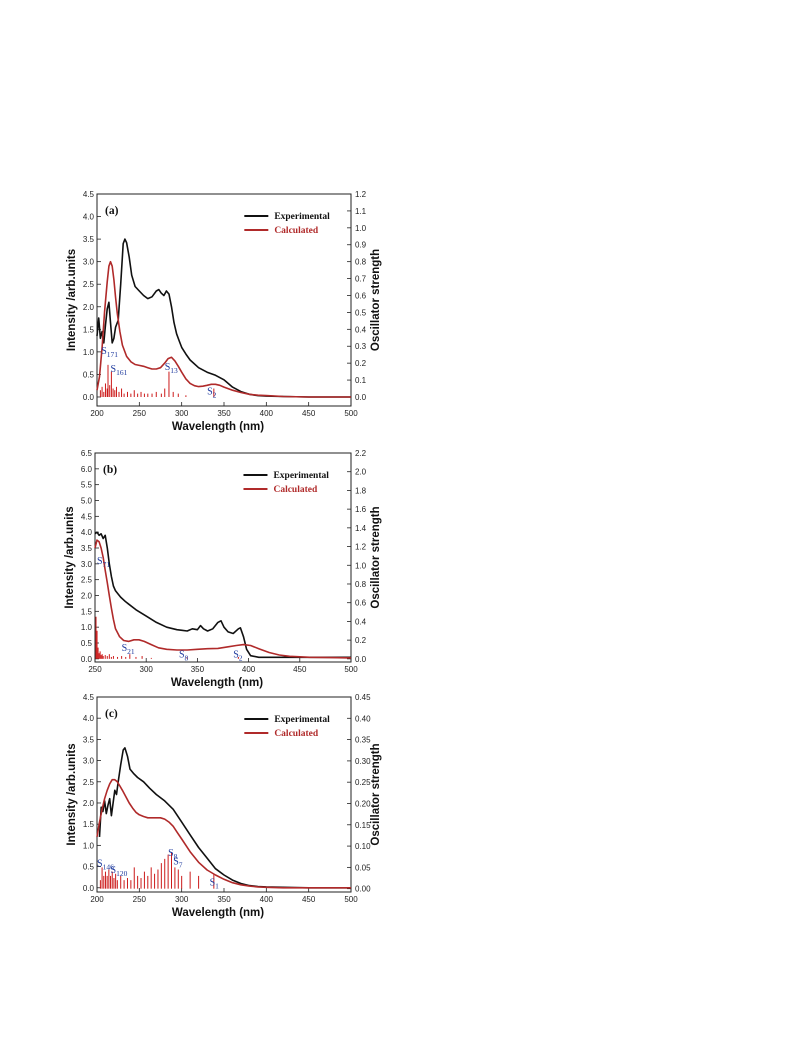 This screenshot has width=793, height=1057. I want to click on y2-tick-label: 0.3, so click(361, 346).